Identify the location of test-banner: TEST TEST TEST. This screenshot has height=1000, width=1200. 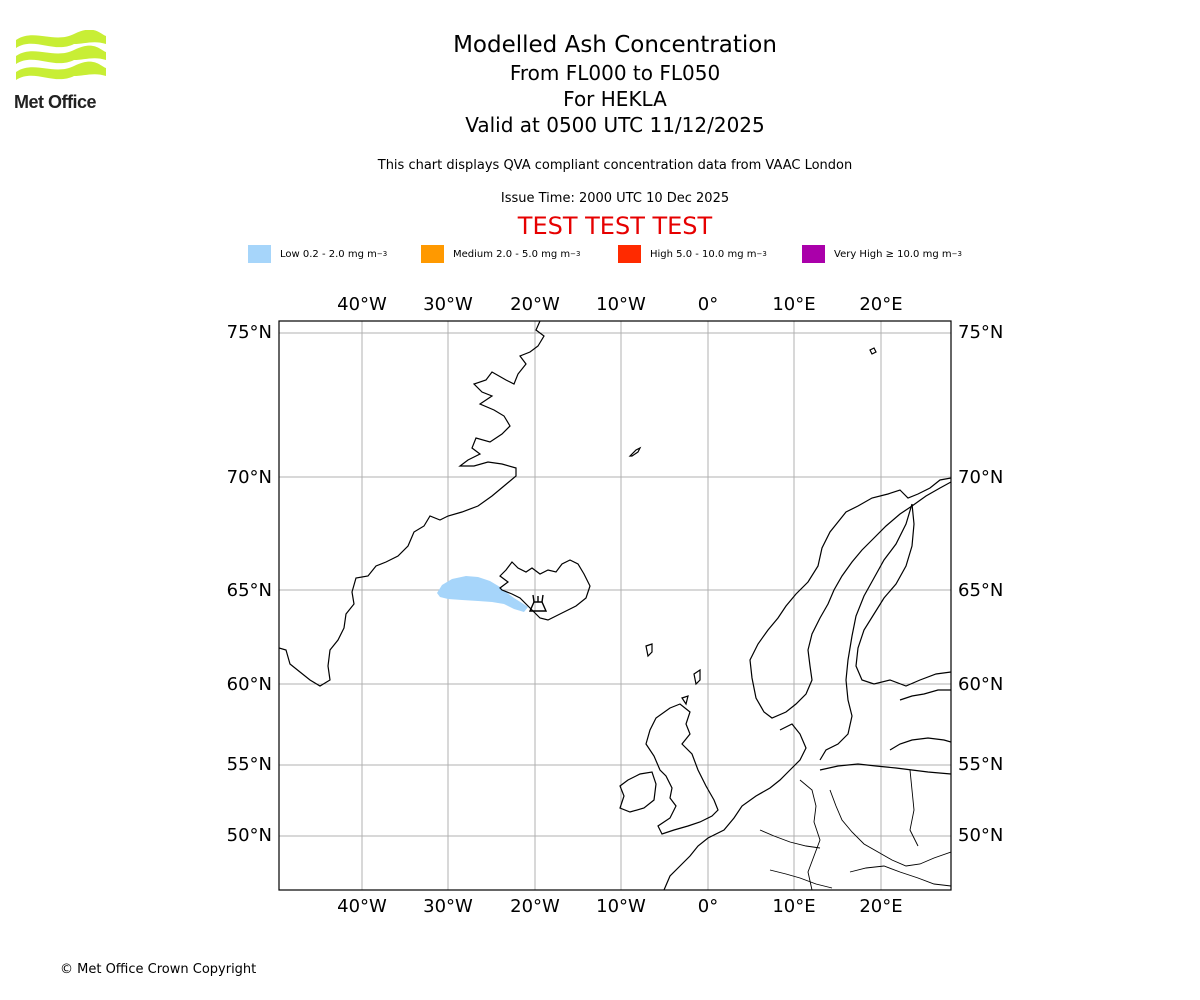
(615, 226).